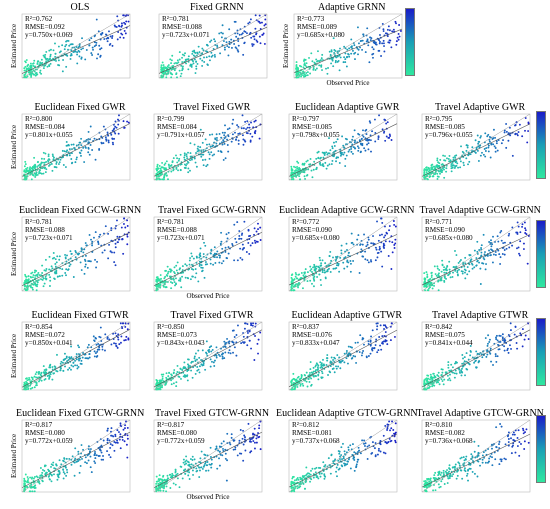  What do you see at coordinates (181, 238) in the screenshot?
I see `fit-equation: y=0.723x+0.071` at bounding box center [181, 238].